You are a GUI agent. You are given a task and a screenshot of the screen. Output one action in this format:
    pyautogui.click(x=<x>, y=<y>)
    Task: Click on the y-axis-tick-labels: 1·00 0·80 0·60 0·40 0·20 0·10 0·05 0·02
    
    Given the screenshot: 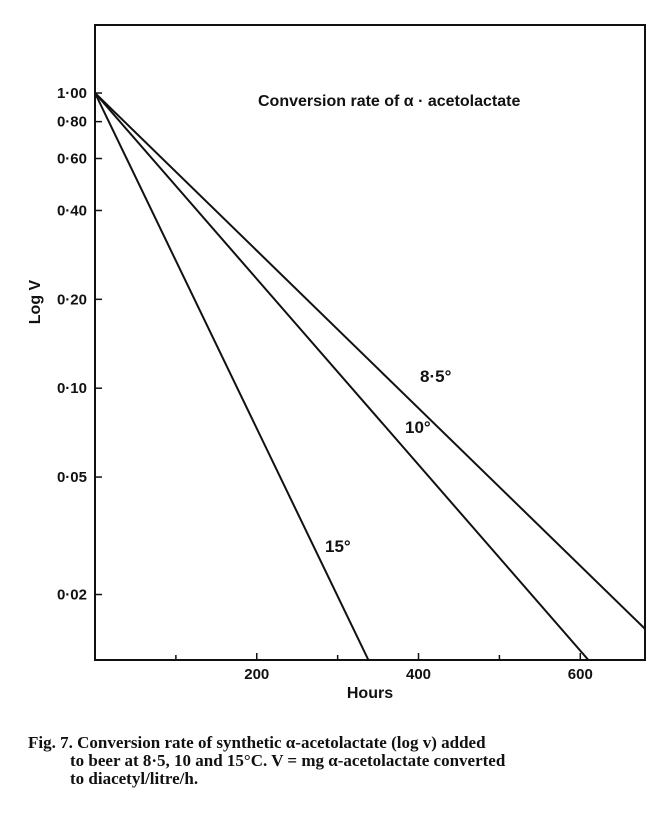 What is the action you would take?
    pyautogui.click(x=72, y=344)
    